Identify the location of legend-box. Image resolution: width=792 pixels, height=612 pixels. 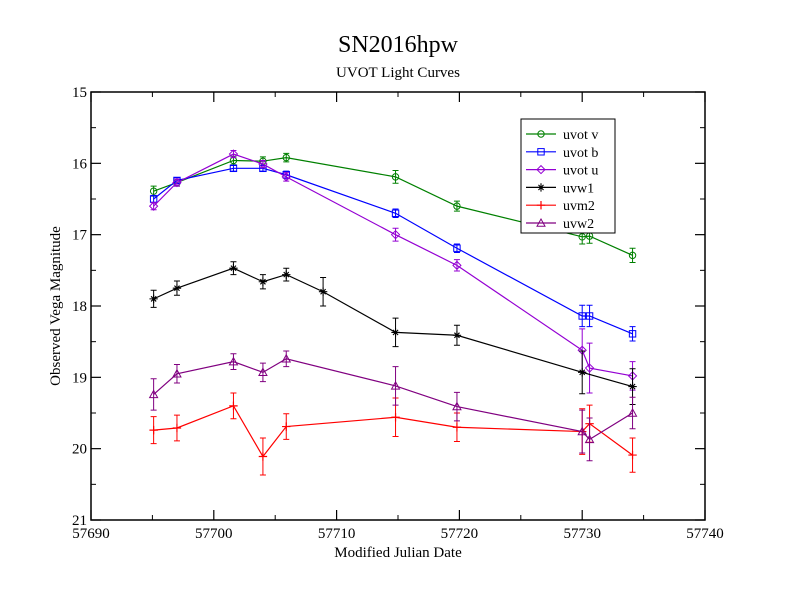
(568, 176).